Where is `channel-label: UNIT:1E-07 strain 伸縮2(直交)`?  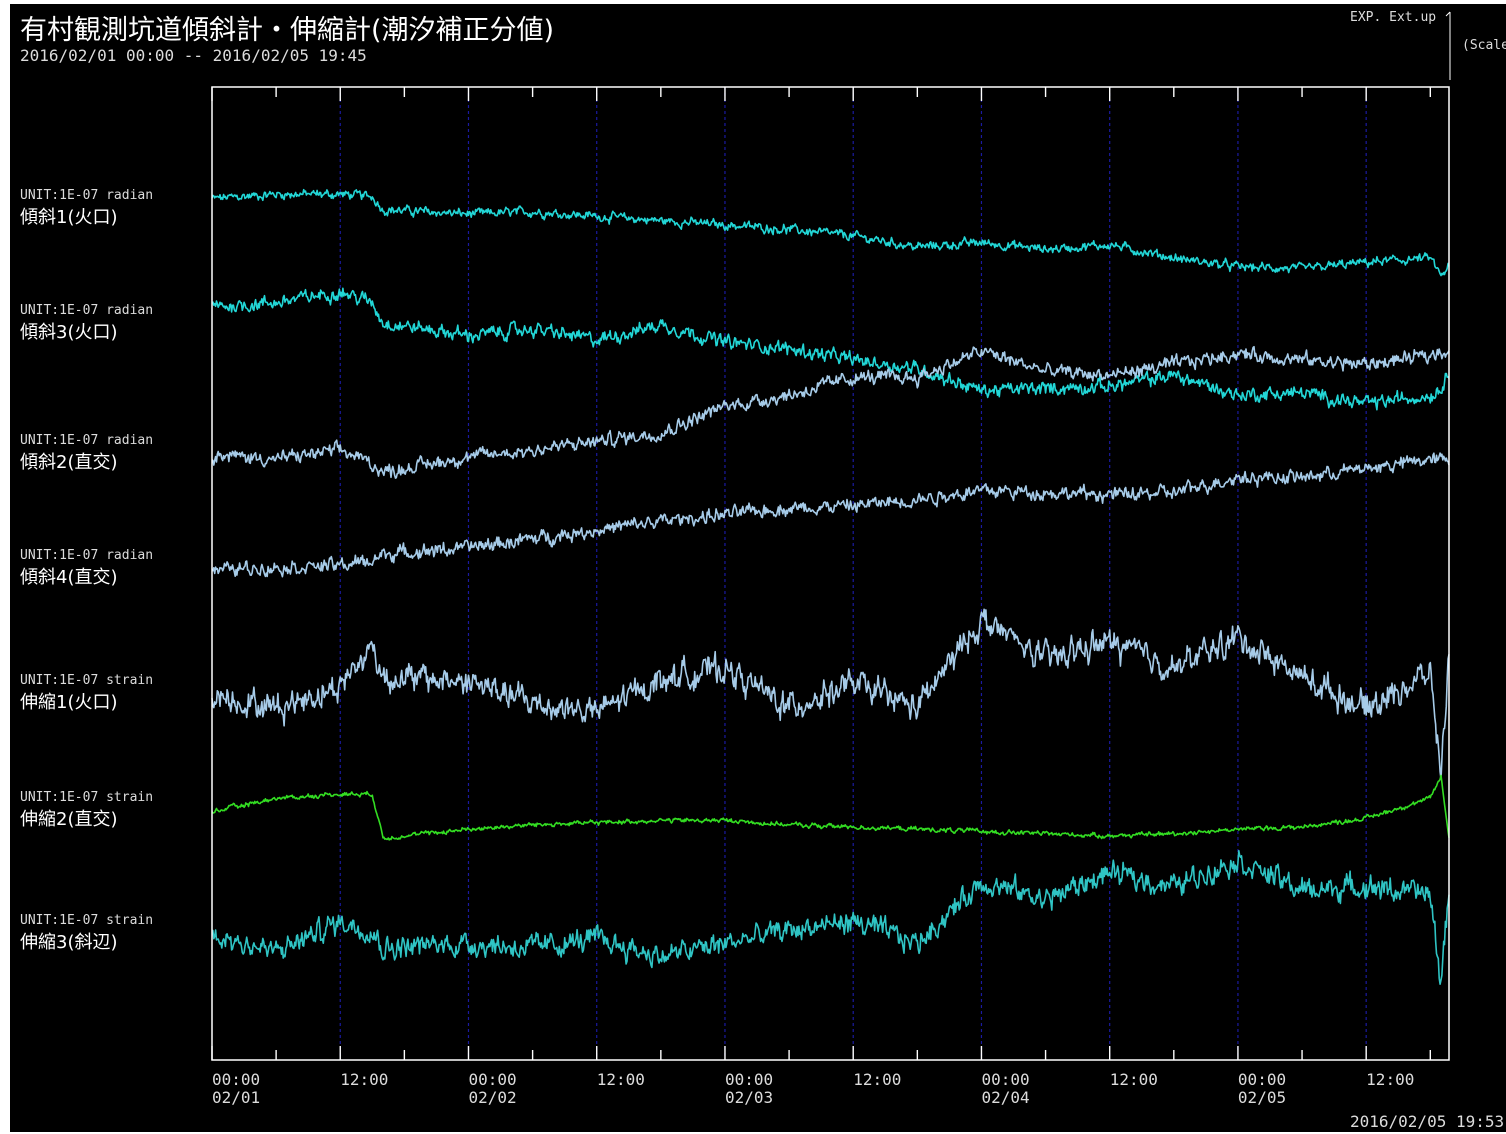
channel-label: UNIT:1E-07 strain 伸縮2(直交) is located at coordinates (86, 810).